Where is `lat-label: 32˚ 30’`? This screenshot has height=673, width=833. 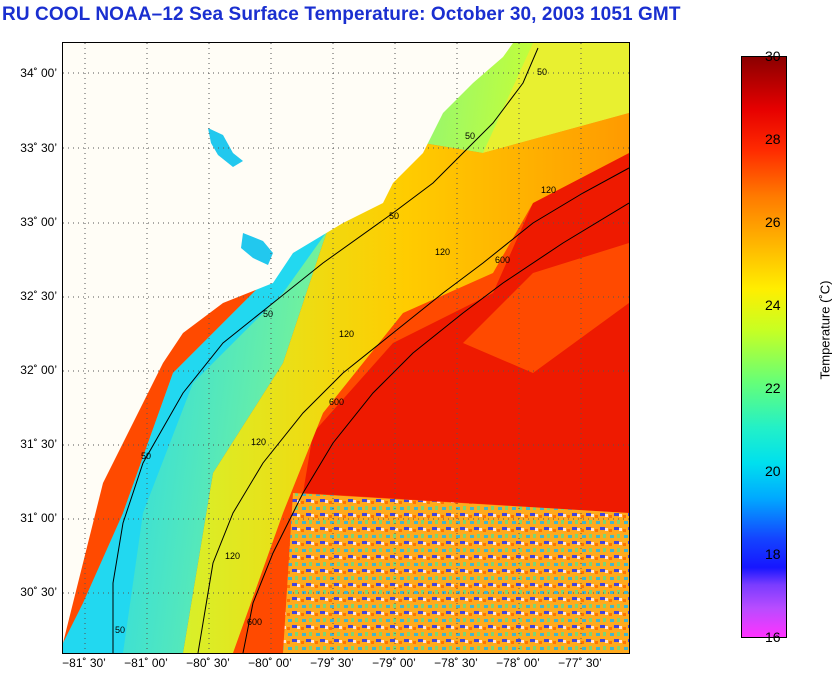
lat-label: 32˚ 30’ is located at coordinates (38, 296).